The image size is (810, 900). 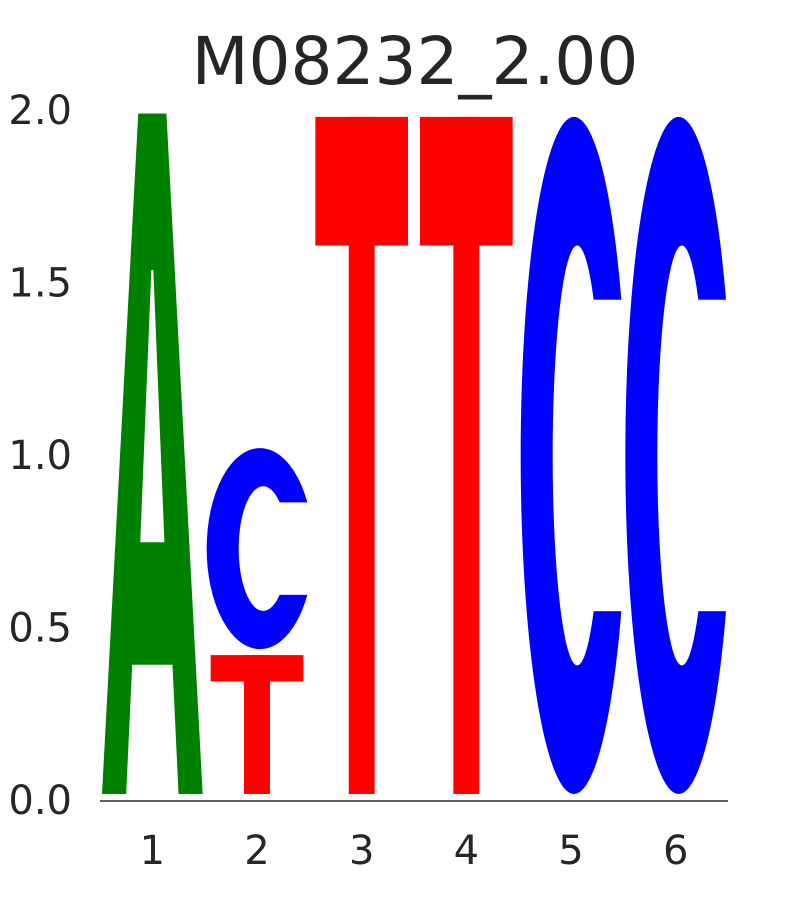 I want to click on logo-letter-t-pos3-stem, so click(x=361, y=455).